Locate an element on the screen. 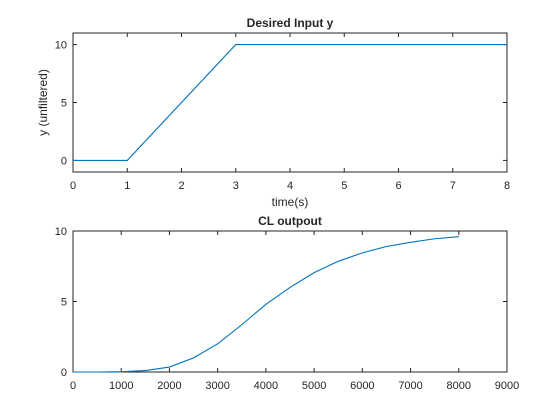  bottom-x-tick-label: 4000 is located at coordinates (266, 386).